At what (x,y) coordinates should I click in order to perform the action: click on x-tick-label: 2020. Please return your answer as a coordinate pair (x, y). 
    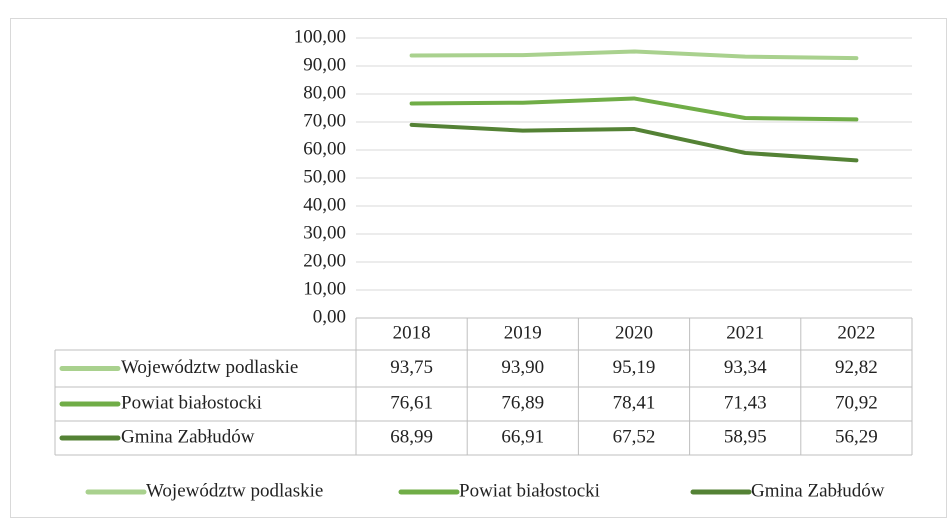
    Looking at the image, I should click on (634, 332).